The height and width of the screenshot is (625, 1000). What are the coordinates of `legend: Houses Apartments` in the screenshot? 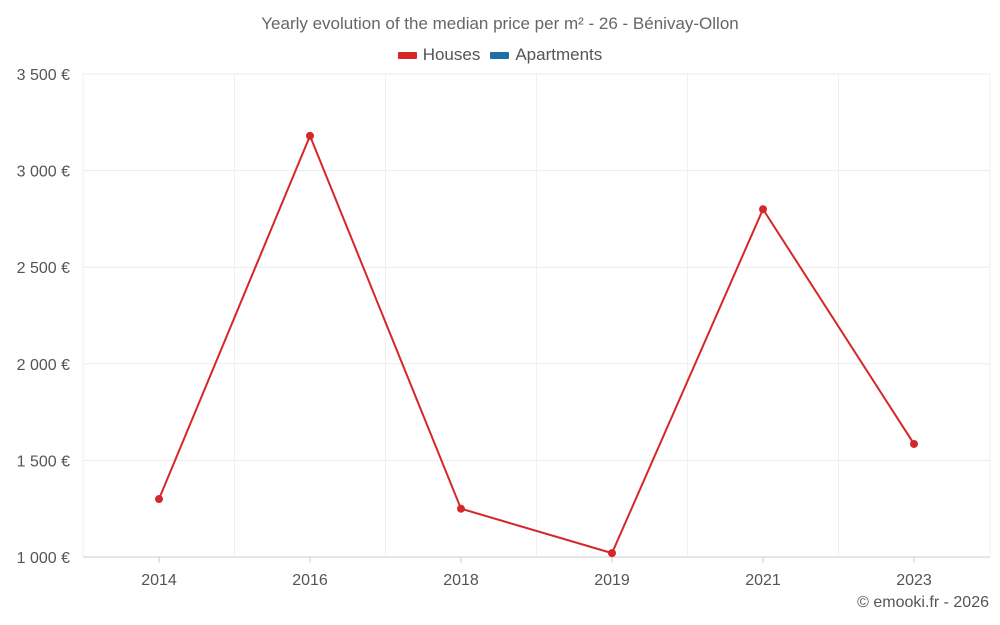 It's located at (500, 55).